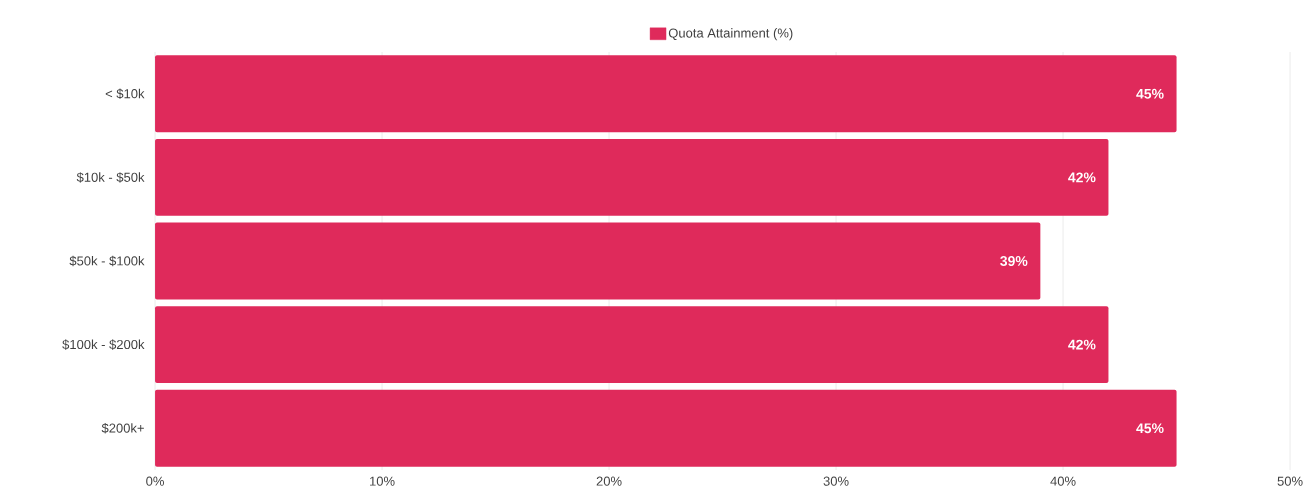 This screenshot has height=494, width=1309. What do you see at coordinates (1290, 481) in the screenshot?
I see `x-tick-label: 50%` at bounding box center [1290, 481].